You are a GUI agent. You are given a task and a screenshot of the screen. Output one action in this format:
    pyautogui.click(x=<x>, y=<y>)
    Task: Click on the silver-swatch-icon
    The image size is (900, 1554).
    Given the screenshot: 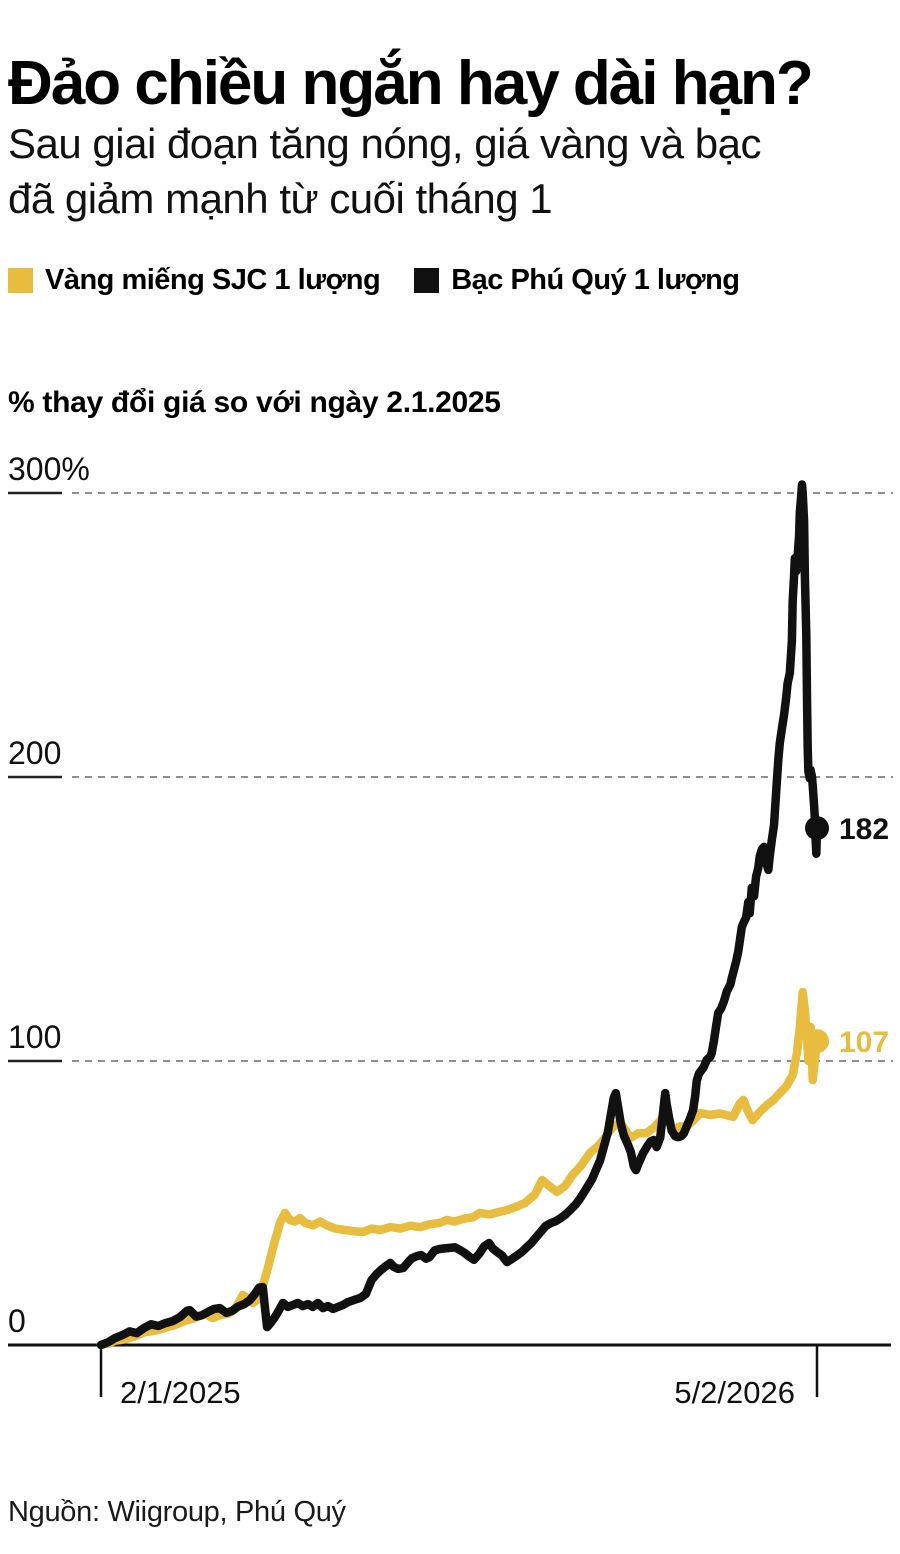 What is the action you would take?
    pyautogui.click(x=427, y=280)
    